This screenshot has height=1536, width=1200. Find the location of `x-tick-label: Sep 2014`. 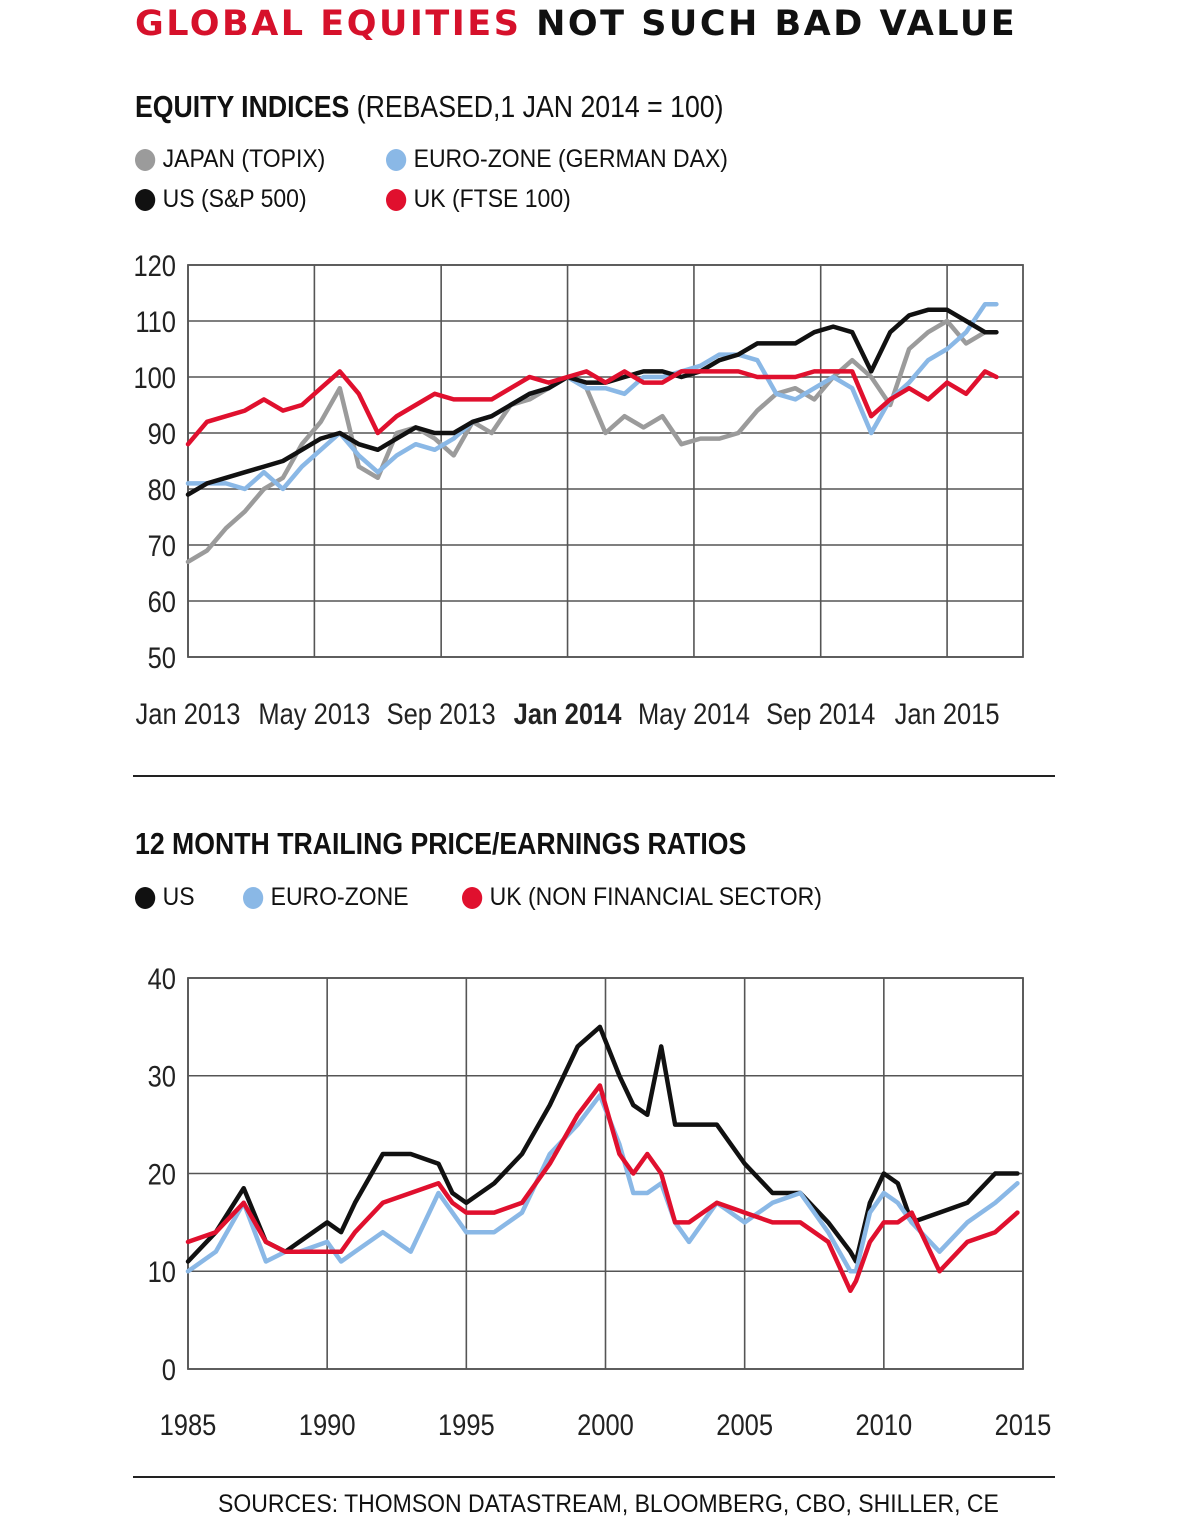

x-tick-label: Sep 2014 is located at coordinates (820, 713).